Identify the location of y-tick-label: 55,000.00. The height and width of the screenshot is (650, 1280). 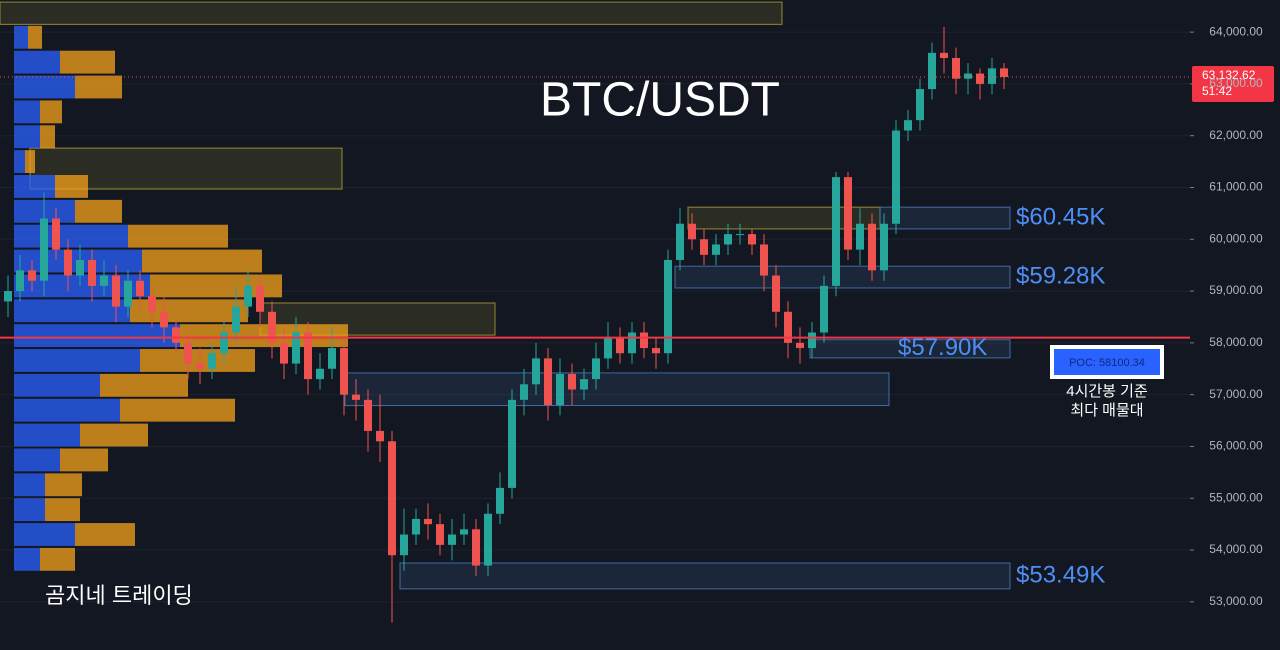
(1236, 497).